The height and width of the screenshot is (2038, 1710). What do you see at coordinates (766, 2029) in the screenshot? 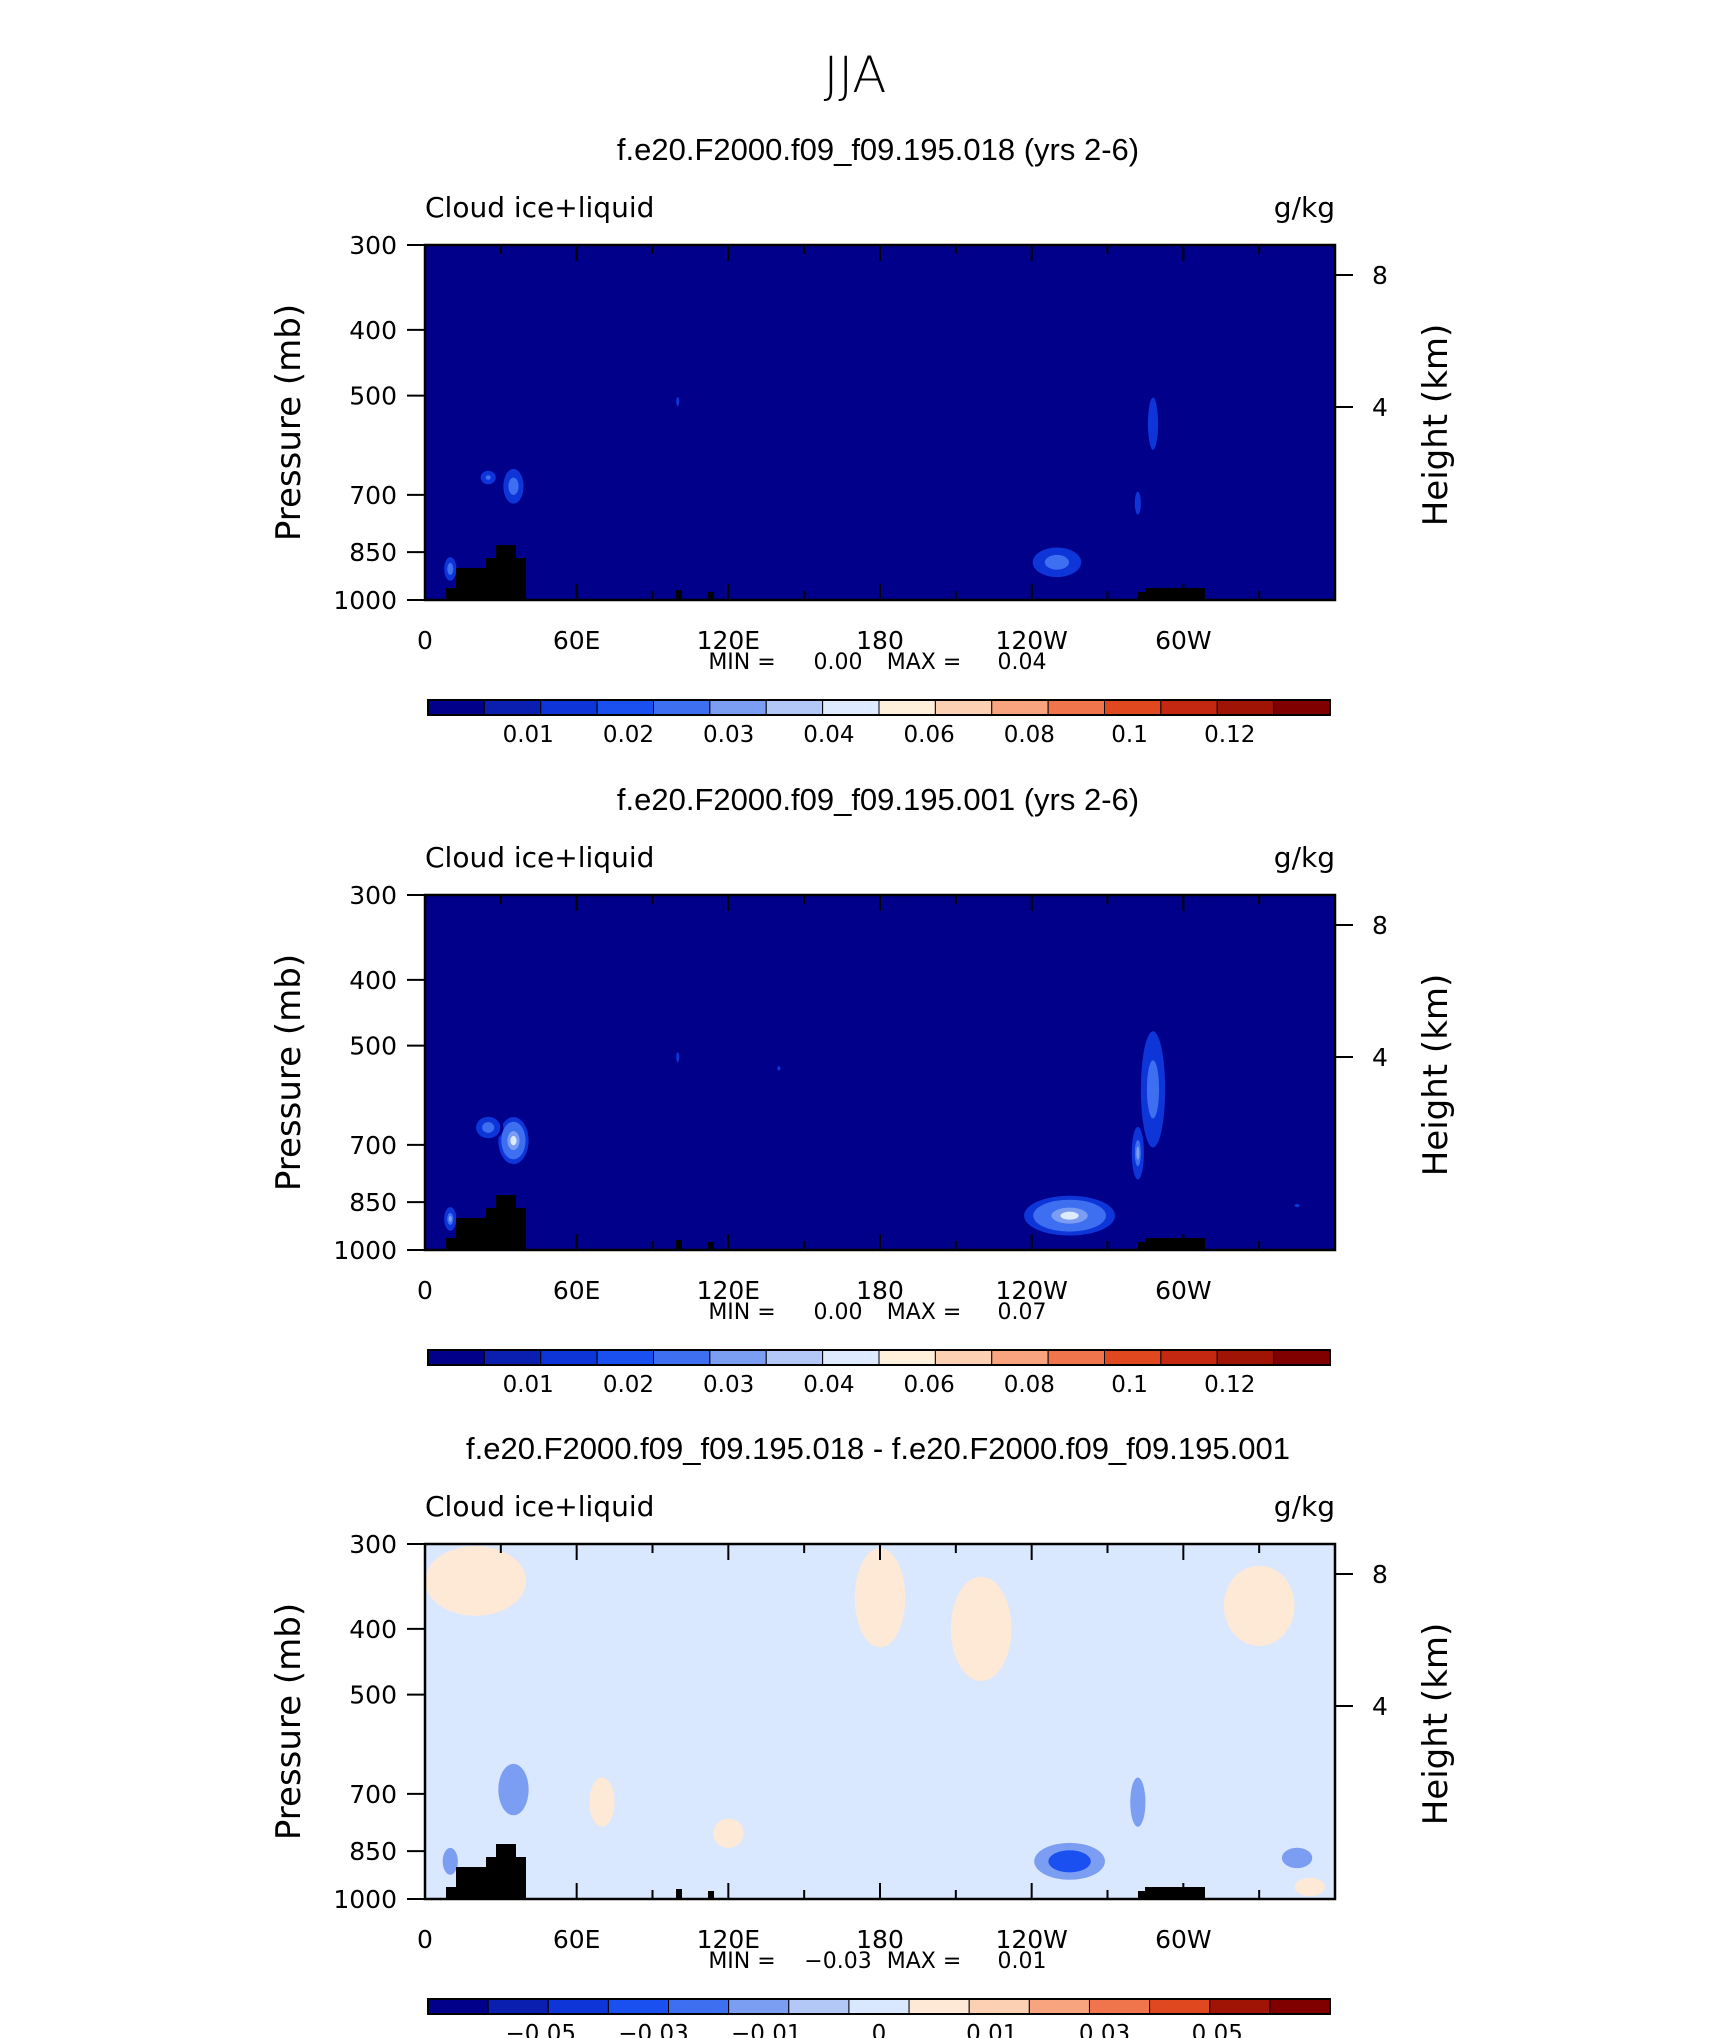
I see `colorbar-label: −0.01` at bounding box center [766, 2029].